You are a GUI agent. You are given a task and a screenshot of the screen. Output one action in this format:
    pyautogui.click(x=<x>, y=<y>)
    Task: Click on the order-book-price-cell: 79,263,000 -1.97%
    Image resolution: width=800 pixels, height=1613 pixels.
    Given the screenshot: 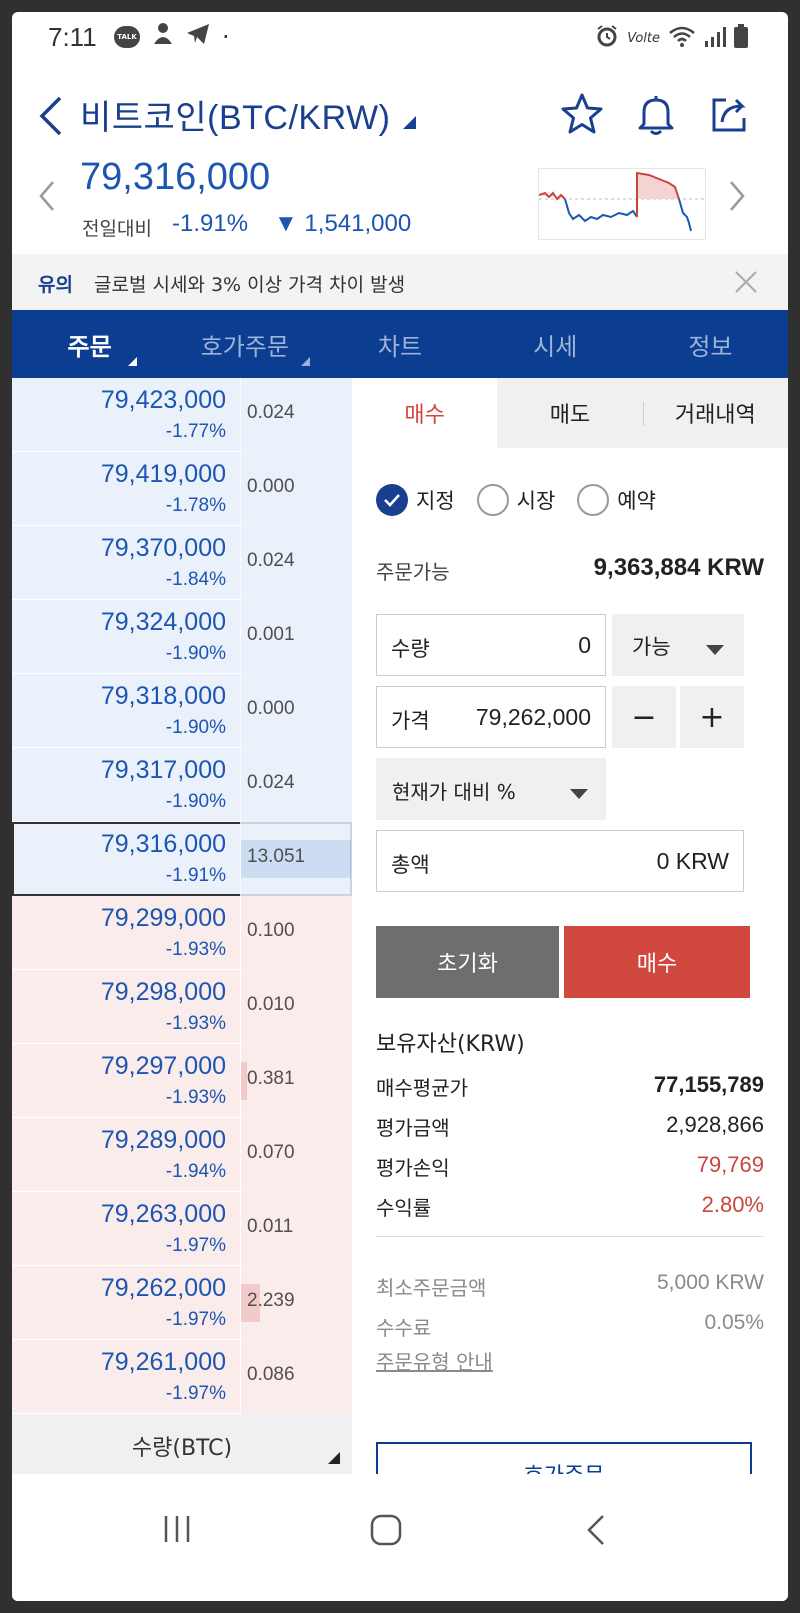 What is the action you would take?
    pyautogui.click(x=126, y=1229)
    